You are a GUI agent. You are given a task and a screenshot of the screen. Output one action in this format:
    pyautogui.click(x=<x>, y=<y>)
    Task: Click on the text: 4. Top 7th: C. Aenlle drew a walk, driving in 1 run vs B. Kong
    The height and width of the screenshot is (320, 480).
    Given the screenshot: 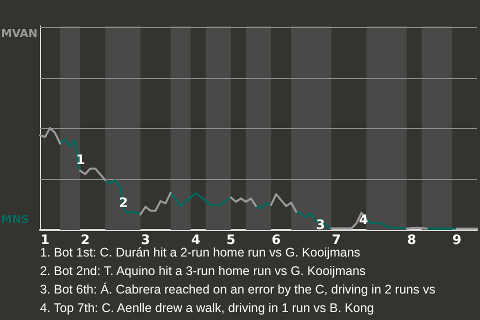 What is the action you would take?
    pyautogui.click(x=207, y=308)
    